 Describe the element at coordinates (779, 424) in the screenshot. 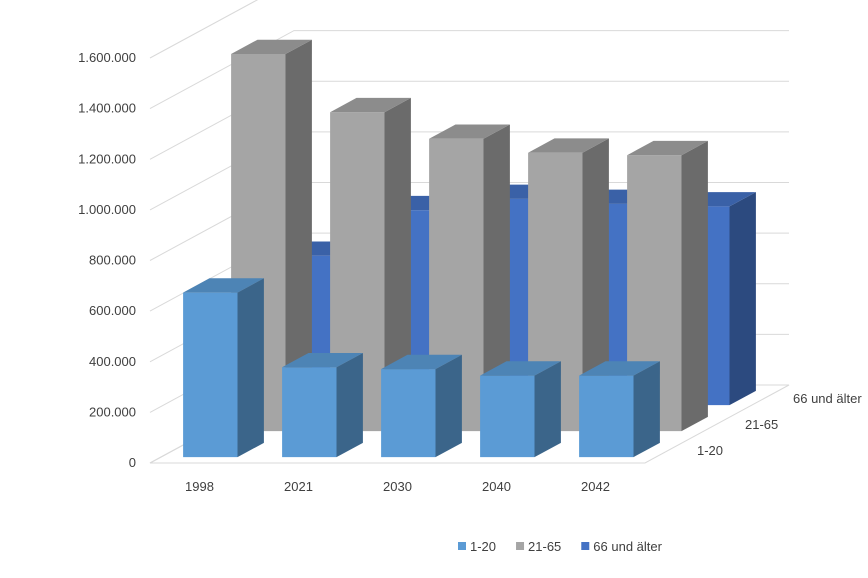

I see `depth-axis-labels: 1-20 21-65 66 und älter` at that location.